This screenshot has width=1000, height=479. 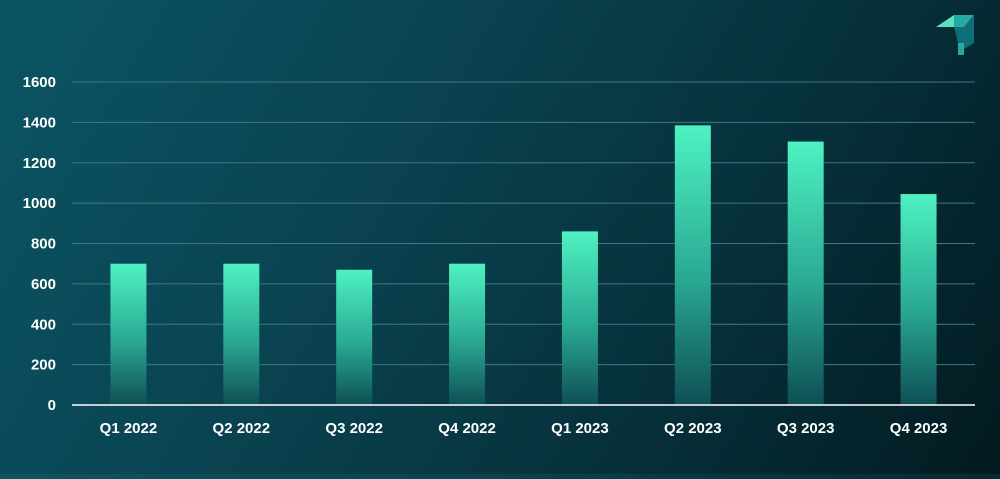 I want to click on x-tick-label: Q4 2022, so click(x=467, y=428).